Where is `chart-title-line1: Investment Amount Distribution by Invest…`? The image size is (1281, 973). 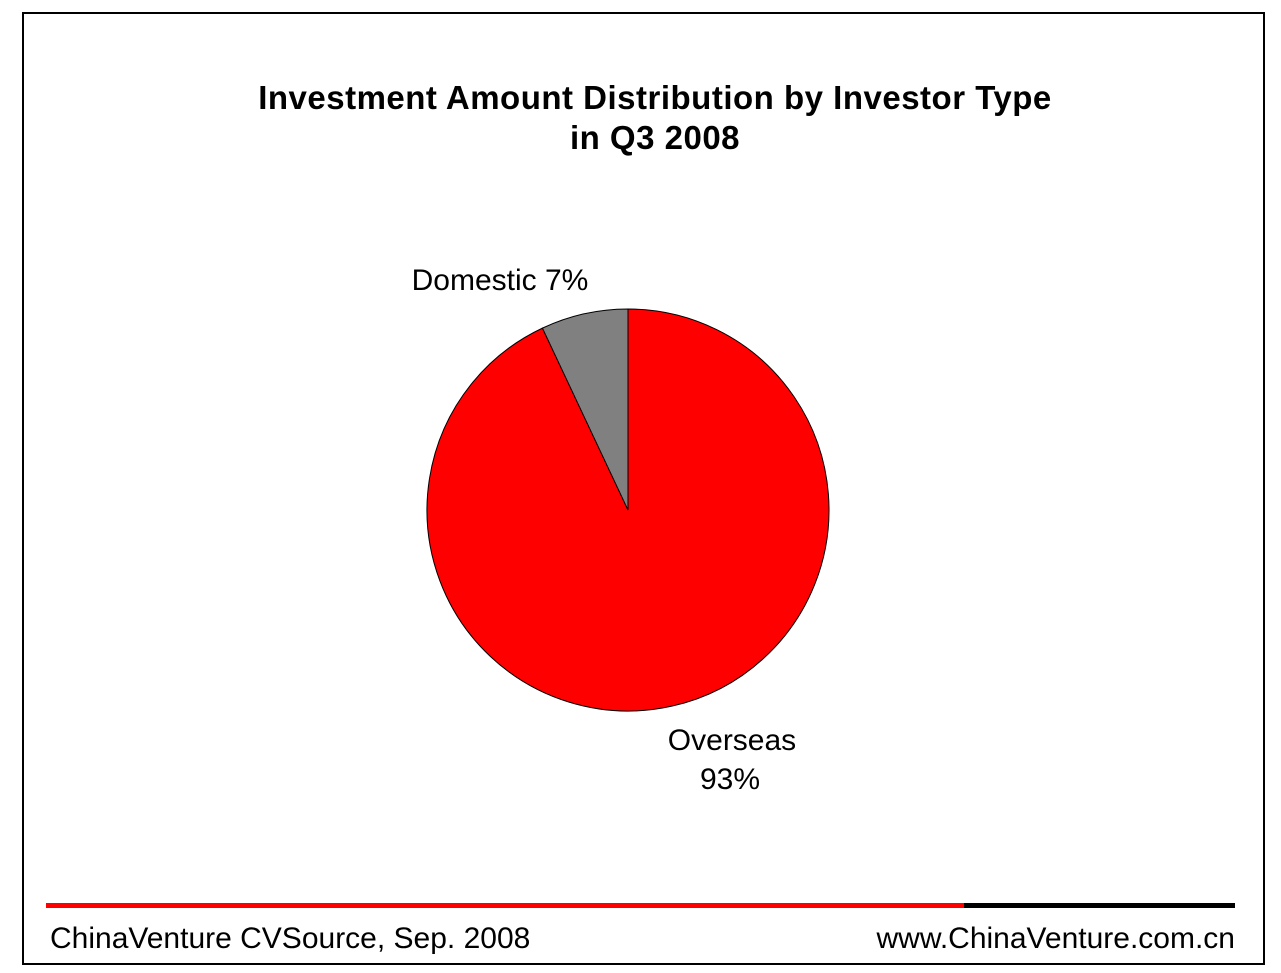 chart-title-line1: Investment Amount Distribution by Invest… is located at coordinates (655, 97).